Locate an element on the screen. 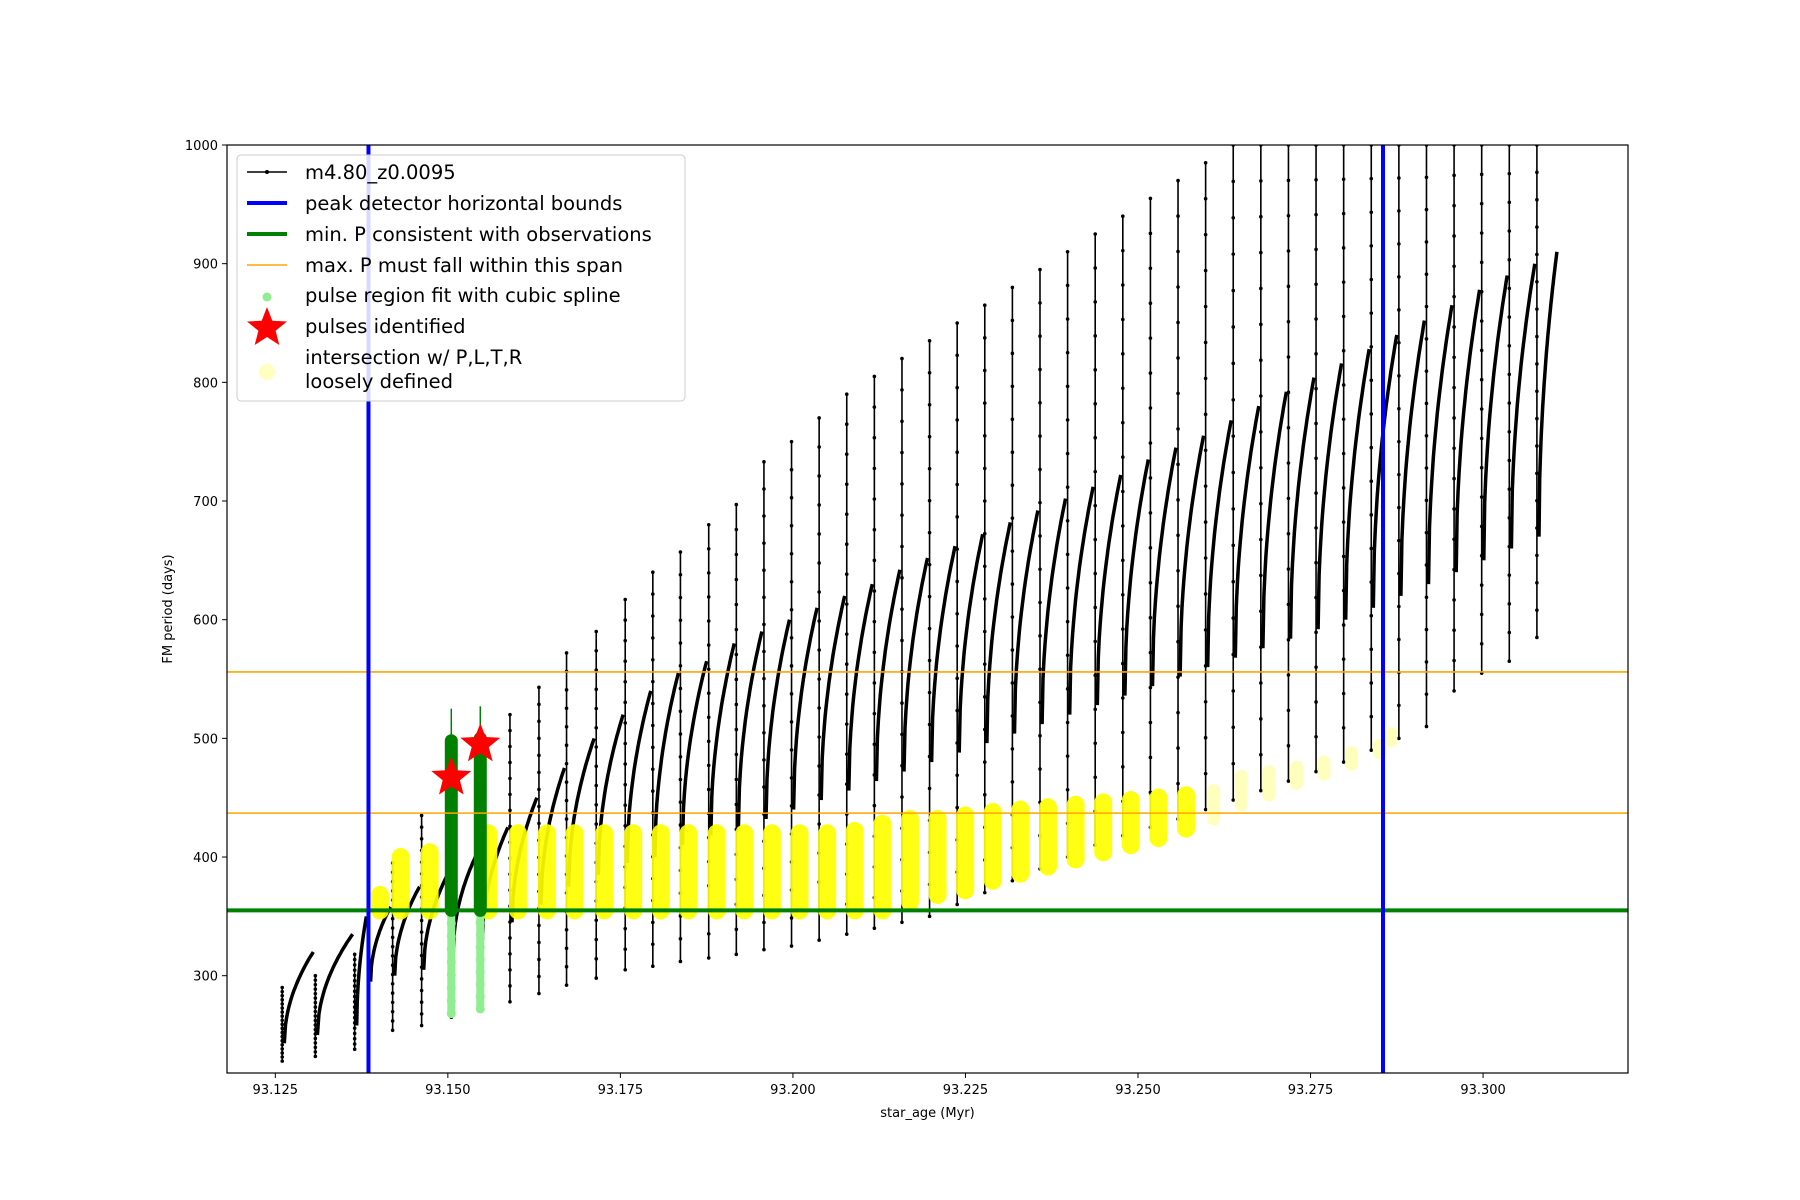 This screenshot has width=1800, height=1200. x-tick: 93.125 is located at coordinates (275, 1085).